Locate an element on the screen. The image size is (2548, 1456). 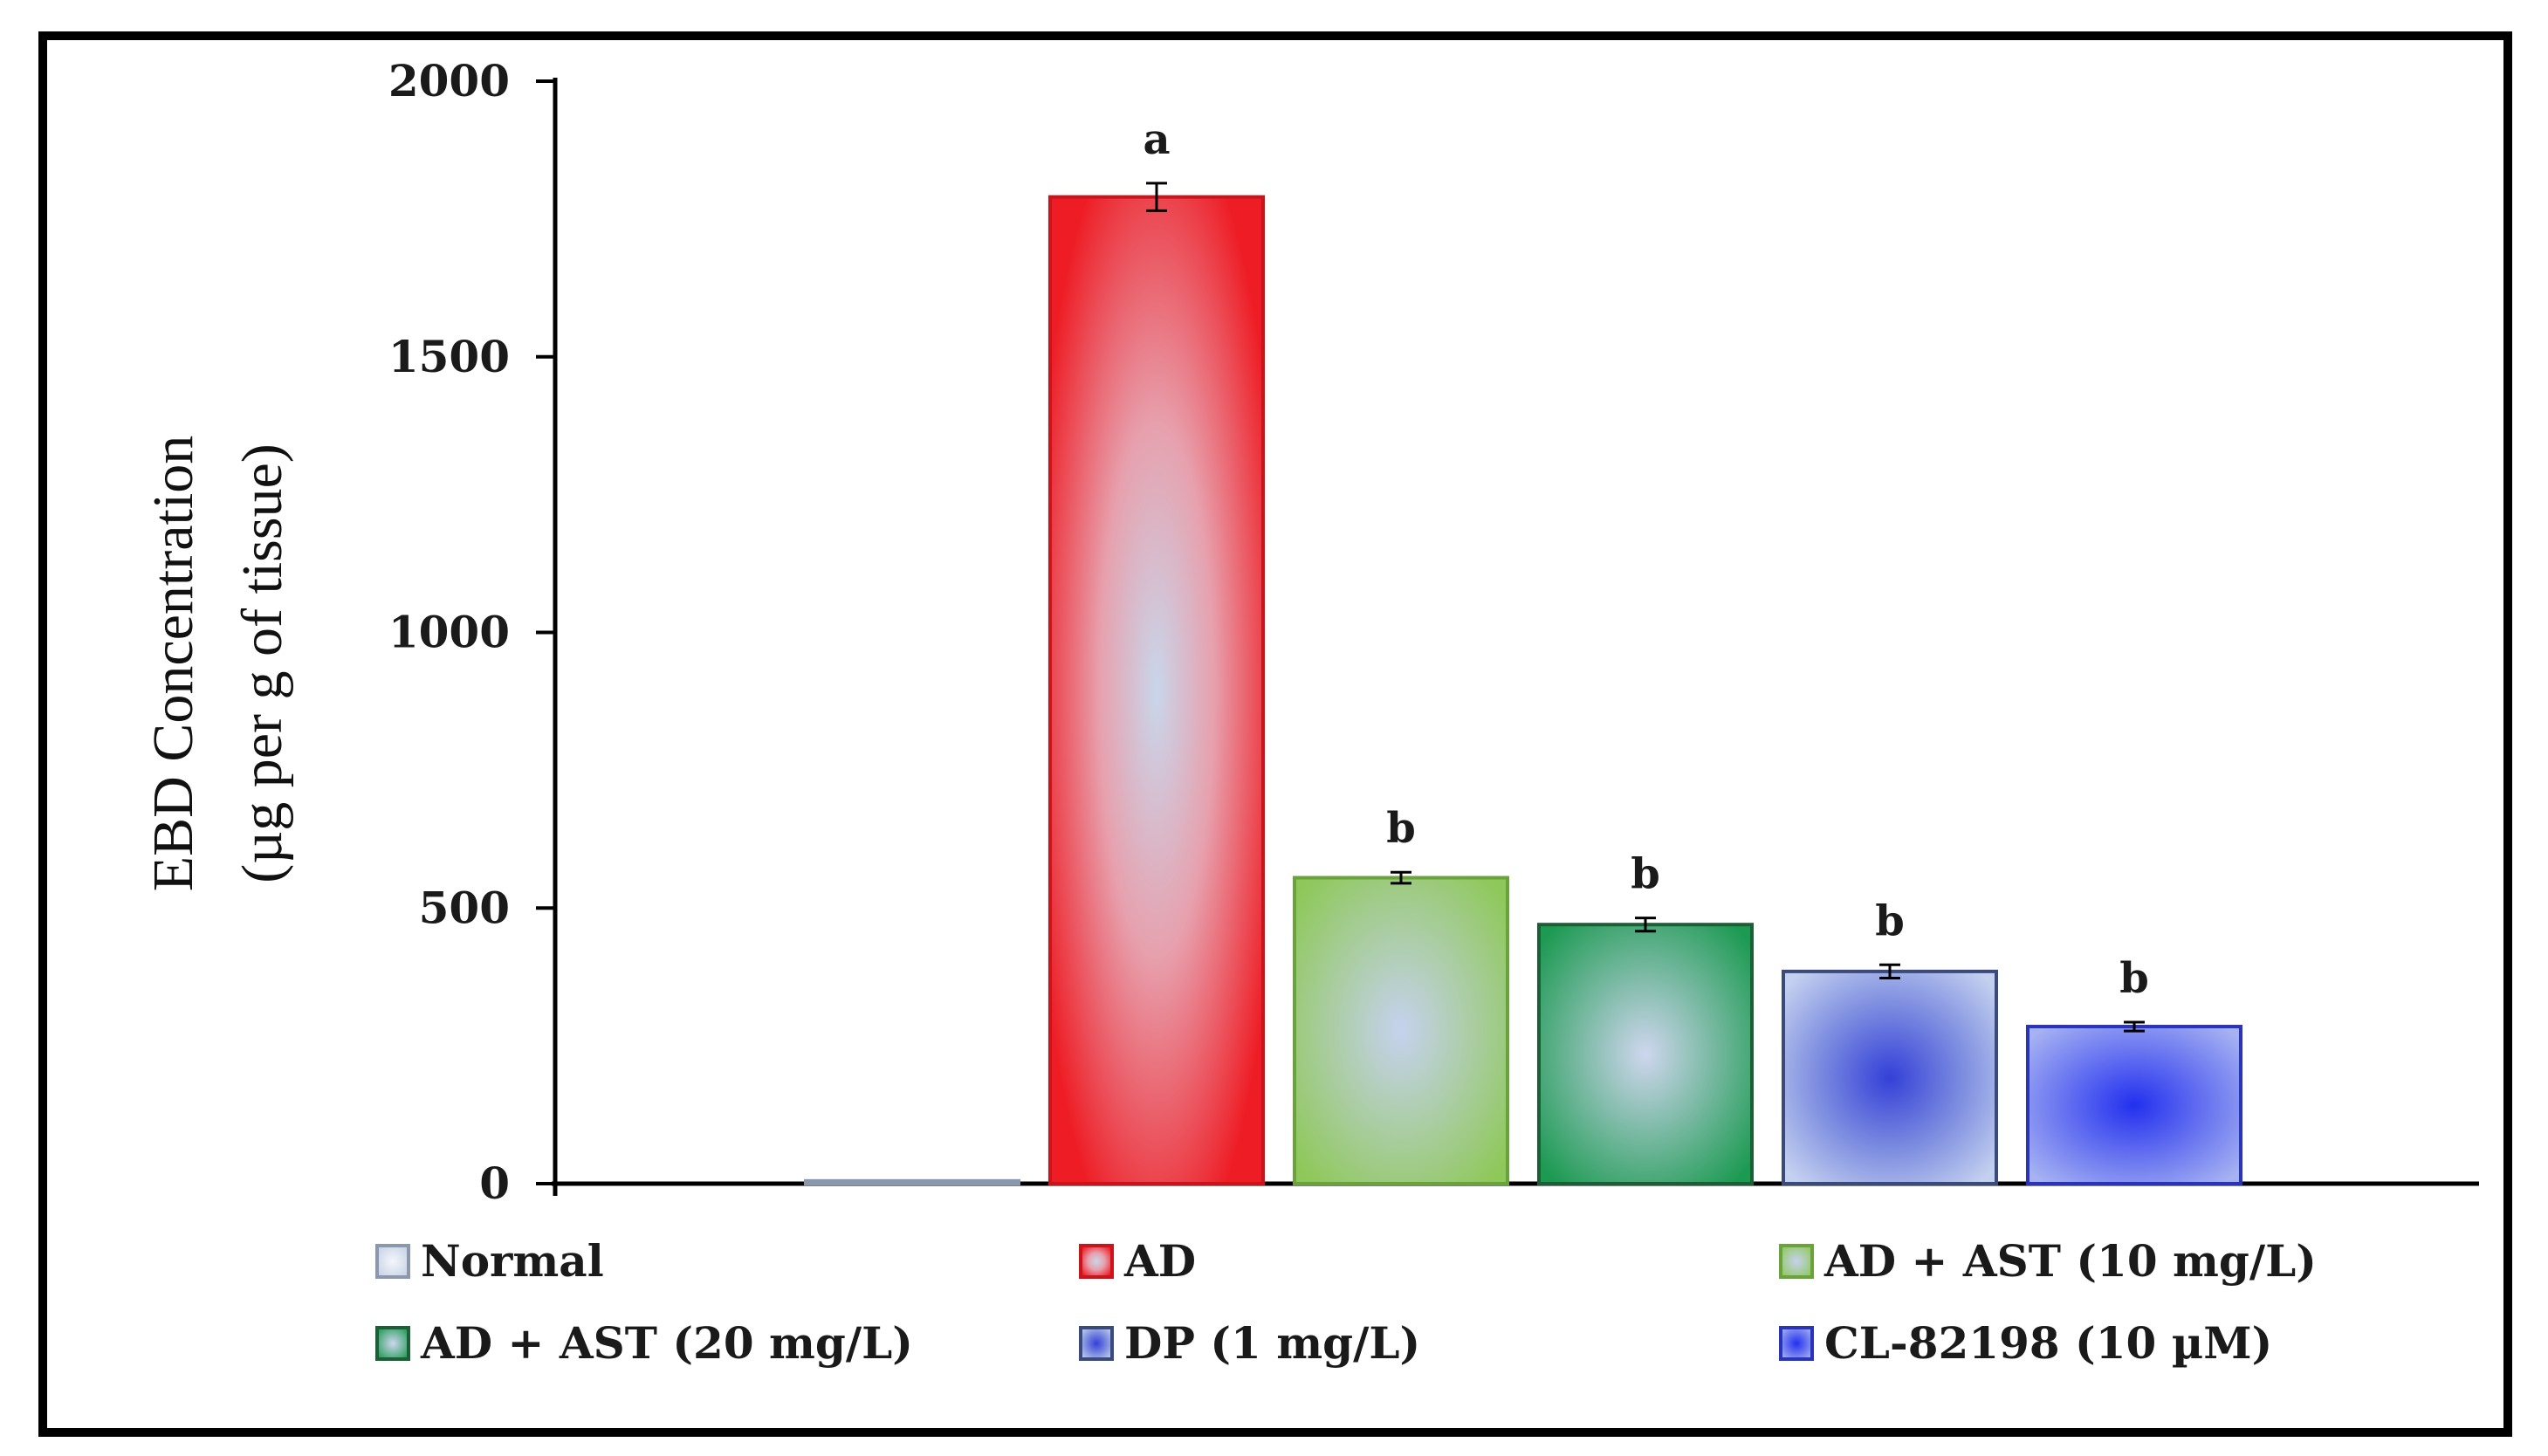
y-ticks: 0 500 1000 1500 2000 is located at coordinates (471, 632).